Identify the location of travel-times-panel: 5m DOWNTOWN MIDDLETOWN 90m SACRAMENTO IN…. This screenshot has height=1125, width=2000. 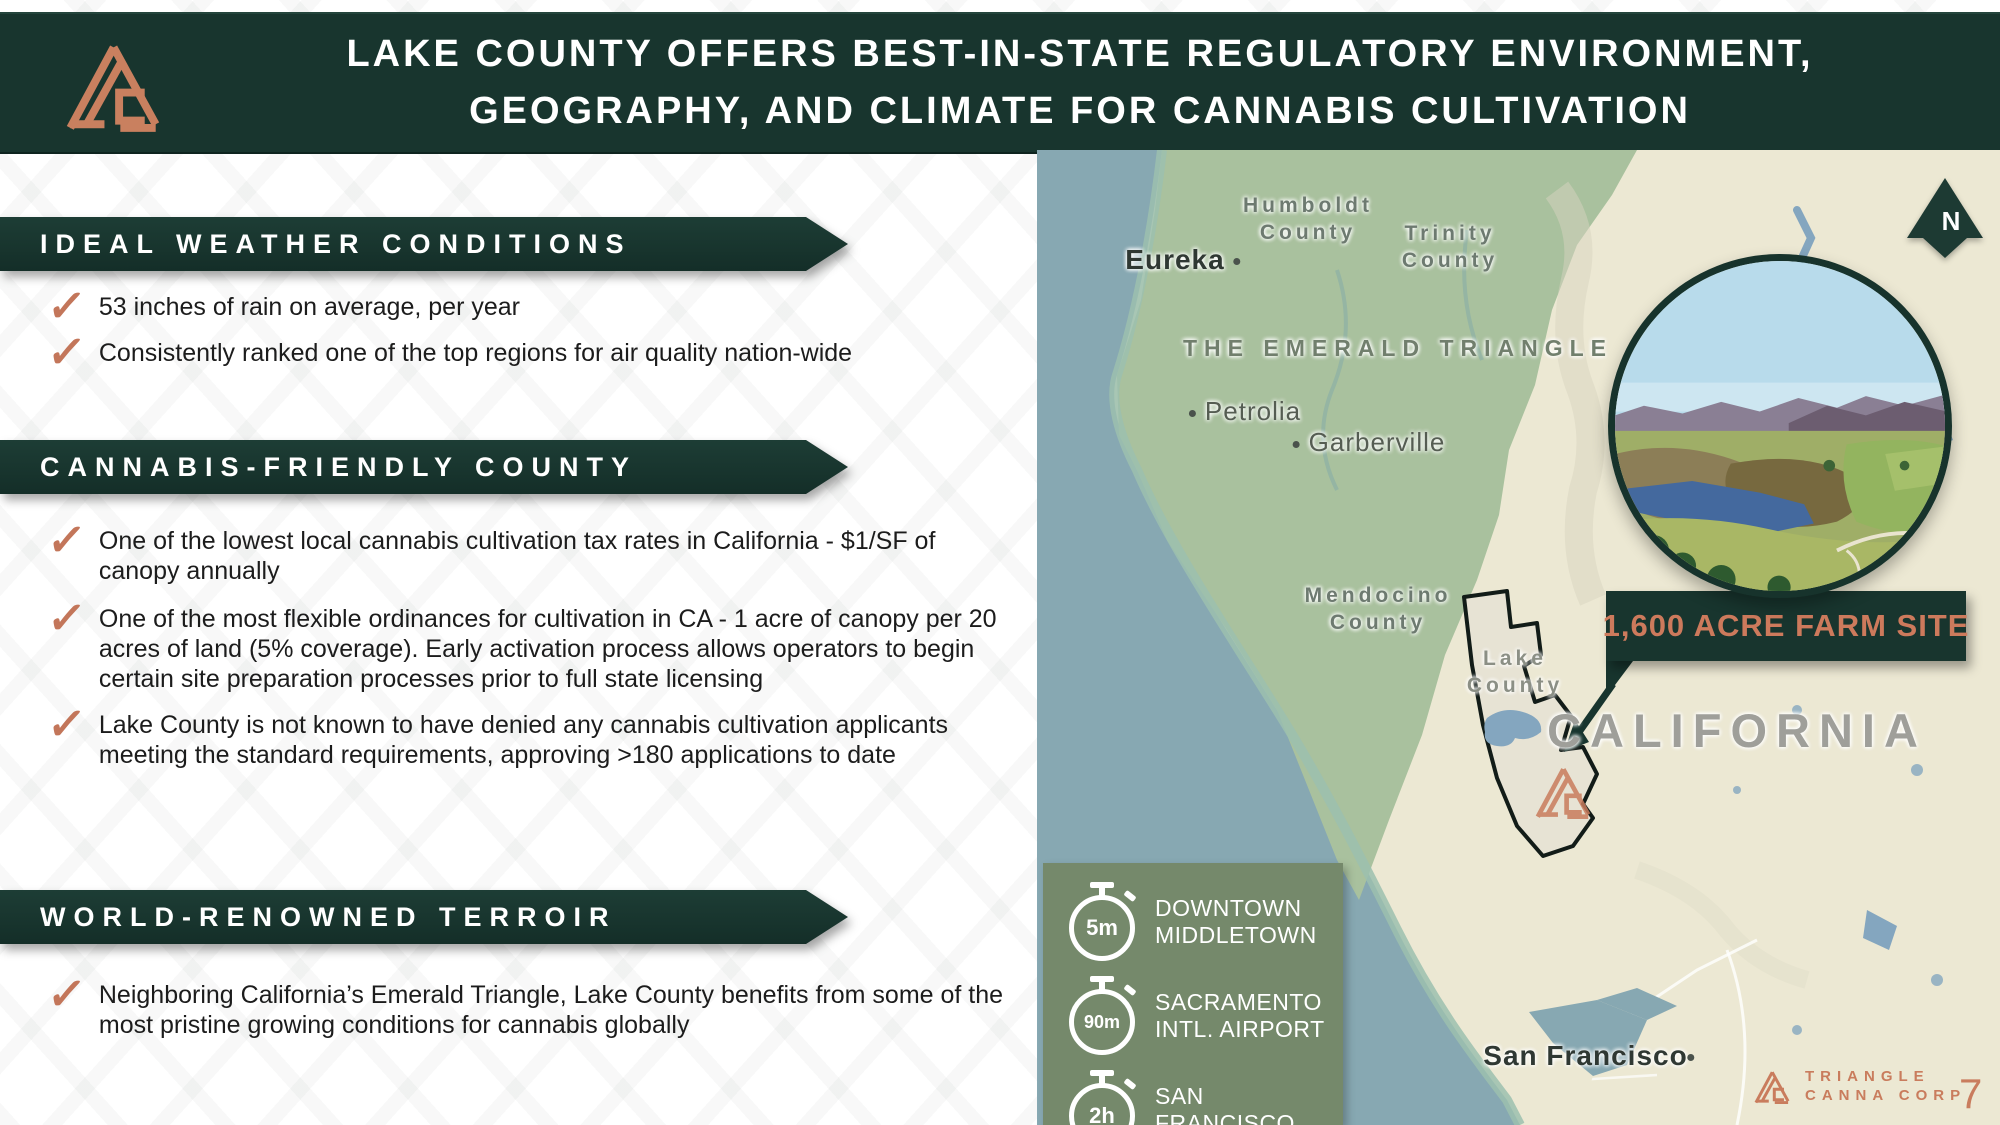
(1193, 994).